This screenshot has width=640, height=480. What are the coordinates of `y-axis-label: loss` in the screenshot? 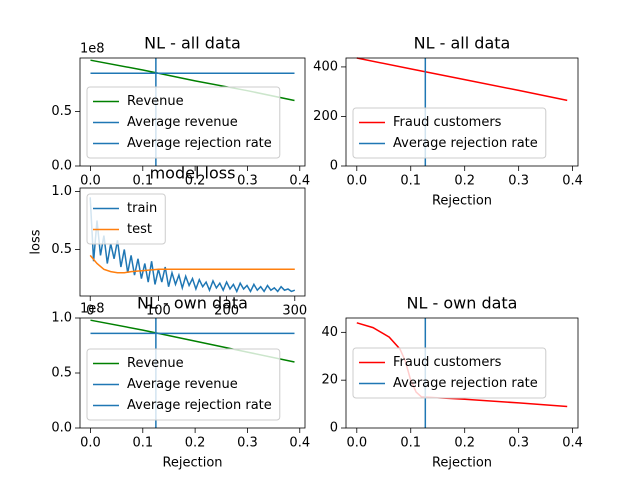 It's located at (36, 241).